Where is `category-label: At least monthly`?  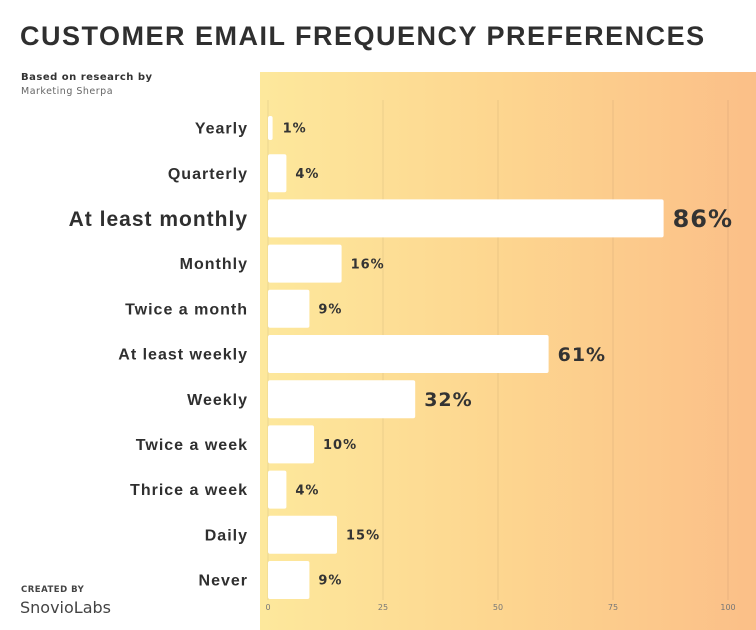
category-label: At least monthly is located at coordinates (158, 219).